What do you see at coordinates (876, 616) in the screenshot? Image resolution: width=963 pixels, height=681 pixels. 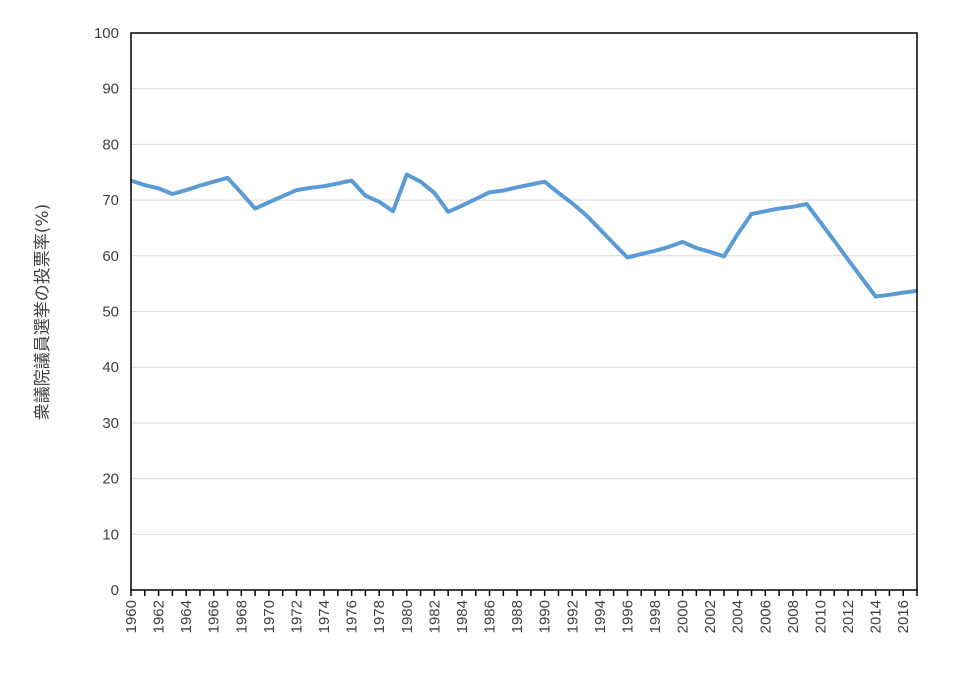 I see `x-tick-label: 2014` at bounding box center [876, 616].